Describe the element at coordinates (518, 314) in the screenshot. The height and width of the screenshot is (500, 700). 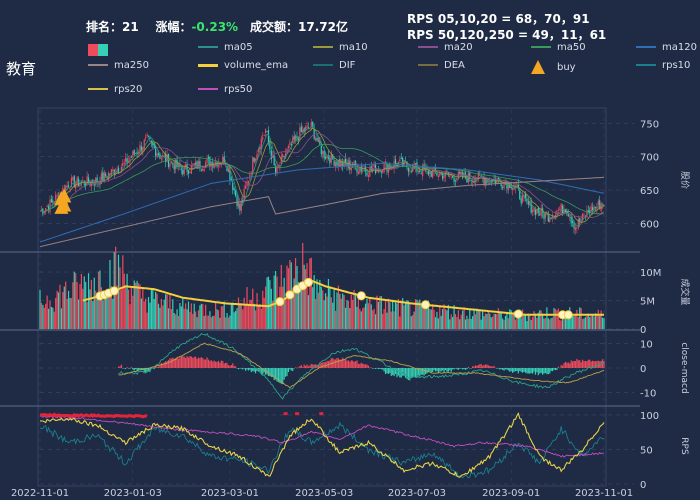
I see `volume-highlight-dot` at that location.